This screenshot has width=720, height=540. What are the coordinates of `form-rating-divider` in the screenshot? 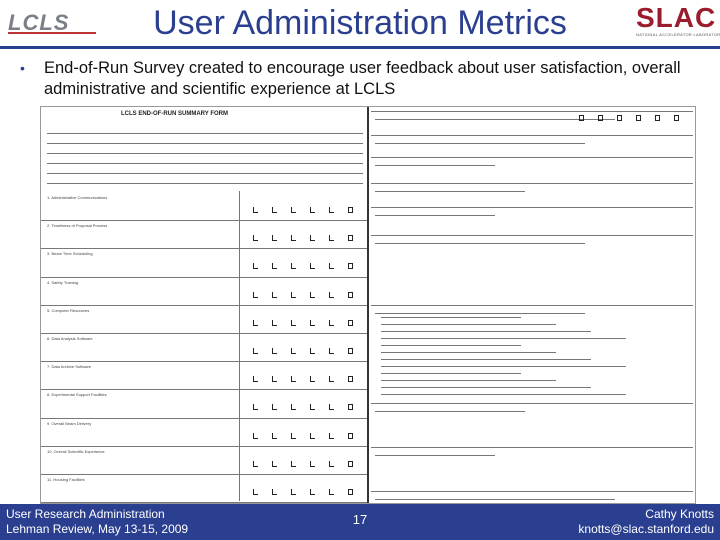 It's located at (239, 346).